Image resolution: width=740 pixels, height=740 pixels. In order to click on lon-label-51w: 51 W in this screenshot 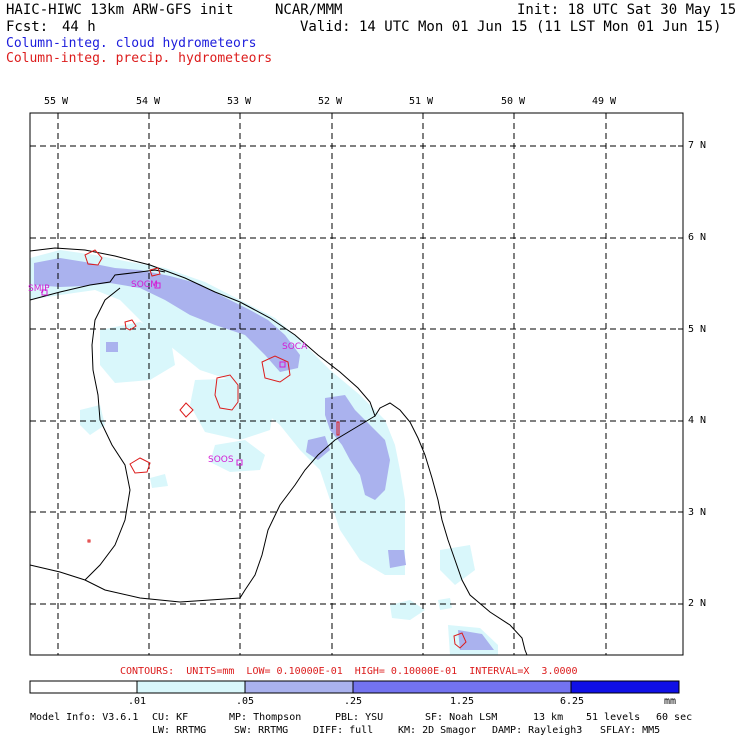, I will do `click(421, 101)`.